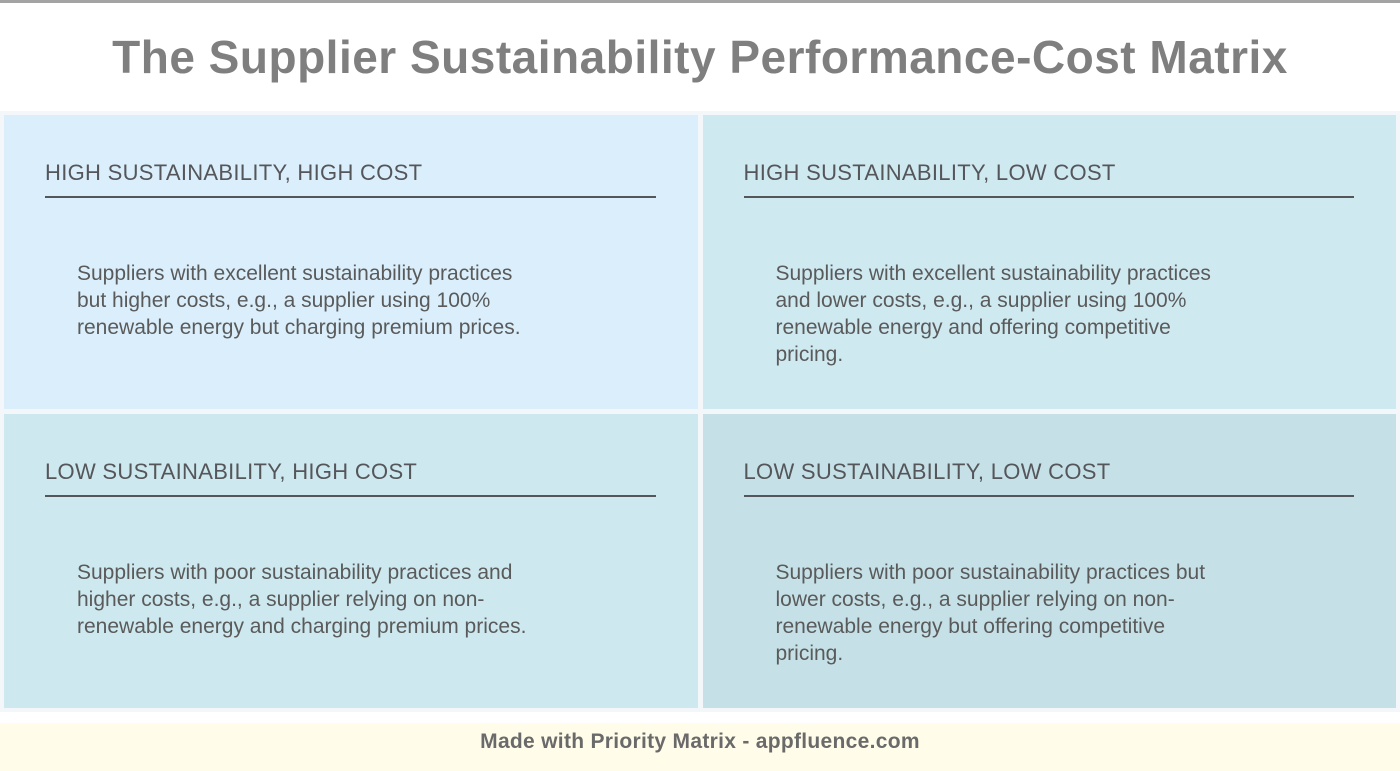 This screenshot has height=771, width=1400. Describe the element at coordinates (1048, 179) in the screenshot. I see `quadrant-header: HIGH SUSTAINABILITY, LOW COST` at that location.